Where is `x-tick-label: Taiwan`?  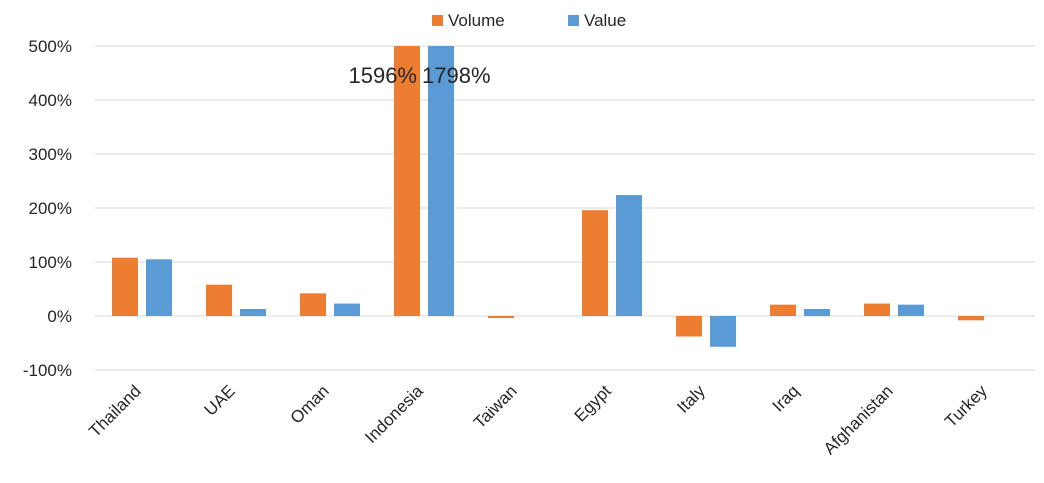
x-tick-label: Taiwan is located at coordinates (495, 406).